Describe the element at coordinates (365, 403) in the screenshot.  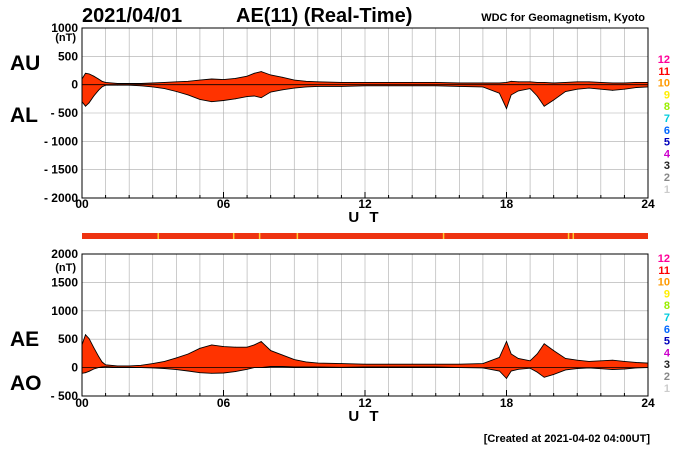
I see `x-tick-label: 12` at that location.